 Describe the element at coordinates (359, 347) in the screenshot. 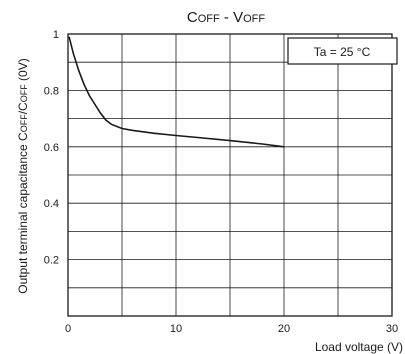

I see `x-axis-label: Load voltage (V)` at that location.